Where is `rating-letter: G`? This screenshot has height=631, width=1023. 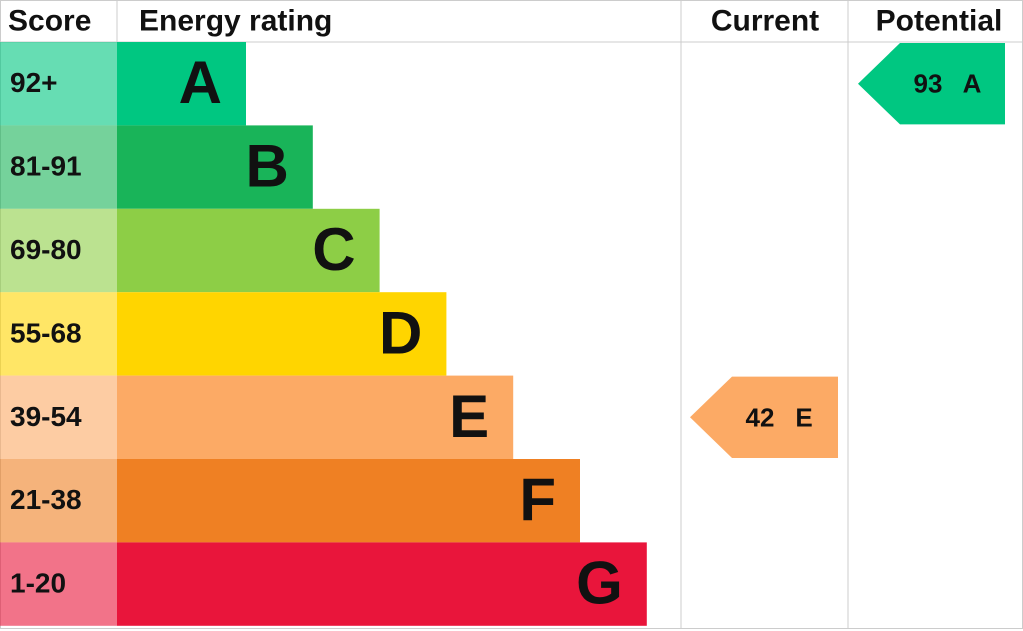
rating-letter: G is located at coordinates (599, 583).